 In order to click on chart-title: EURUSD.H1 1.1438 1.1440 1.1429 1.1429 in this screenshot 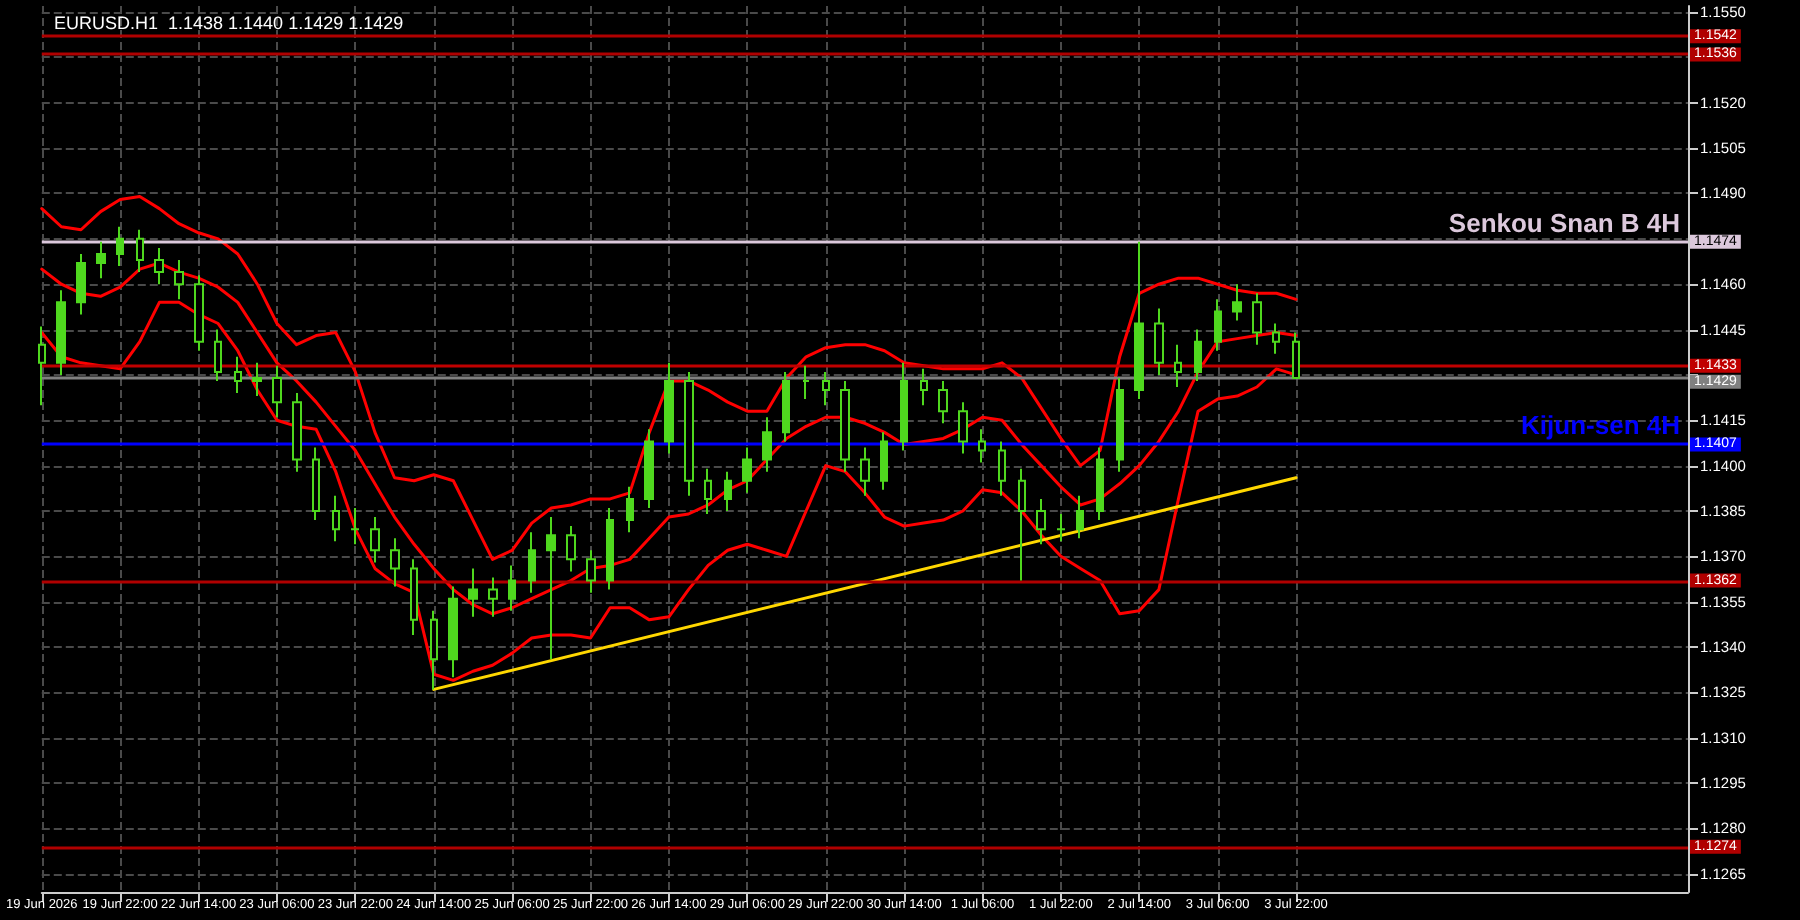, I will do `click(229, 23)`.